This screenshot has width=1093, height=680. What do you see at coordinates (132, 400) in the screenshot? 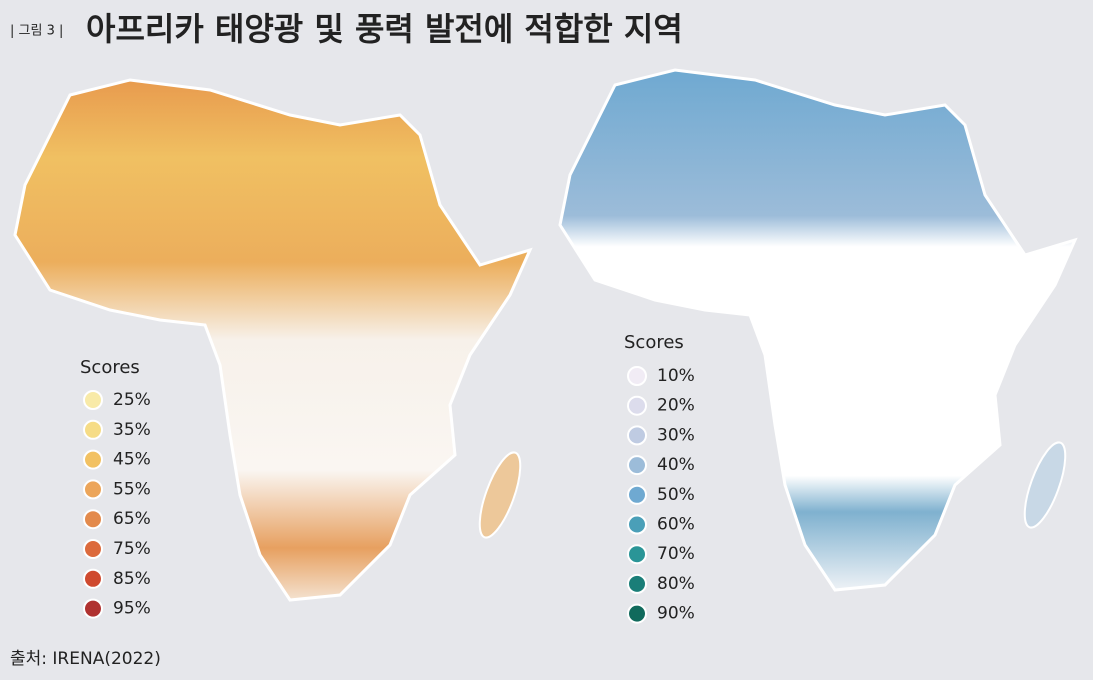
I see `legend-label: 25%` at bounding box center [132, 400].